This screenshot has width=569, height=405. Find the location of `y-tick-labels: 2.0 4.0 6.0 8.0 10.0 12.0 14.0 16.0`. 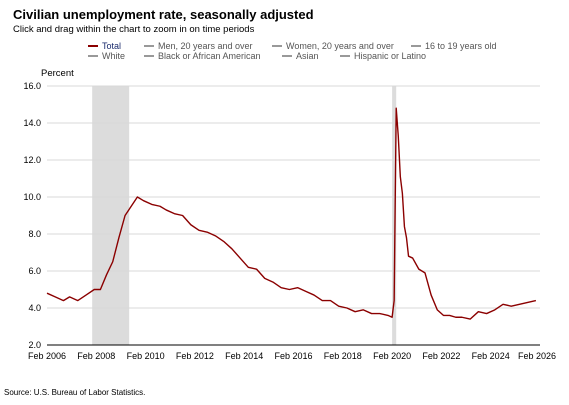

y-tick-labels: 2.0 4.0 6.0 8.0 10.0 12.0 14.0 16.0 is located at coordinates (32, 215).